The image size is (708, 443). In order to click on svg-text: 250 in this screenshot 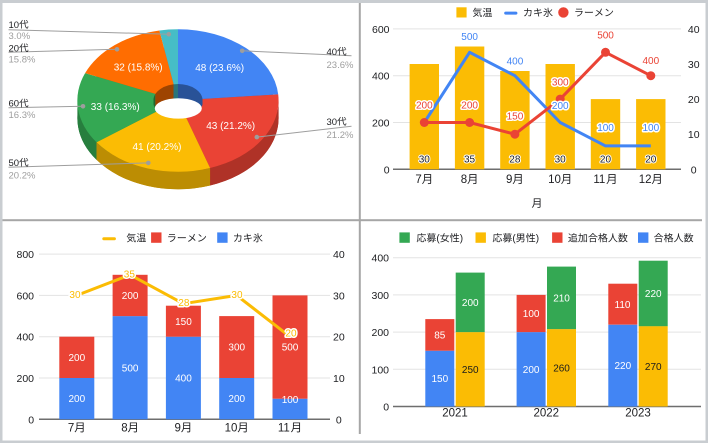, I will do `click(470, 370)`.